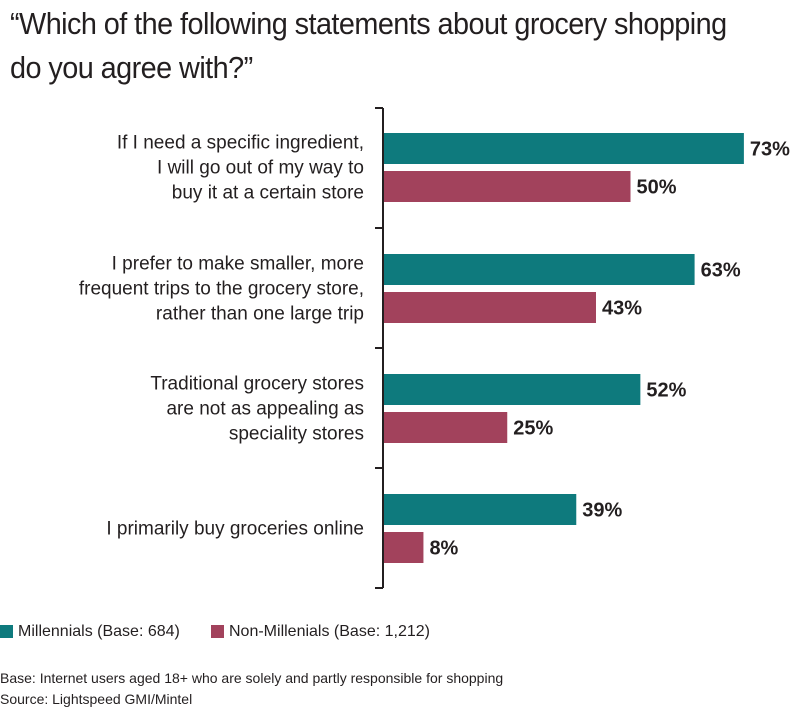 Image resolution: width=800 pixels, height=713 pixels. Describe the element at coordinates (443, 549) in the screenshot. I see `data-label-s1-c3: 8%` at that location.